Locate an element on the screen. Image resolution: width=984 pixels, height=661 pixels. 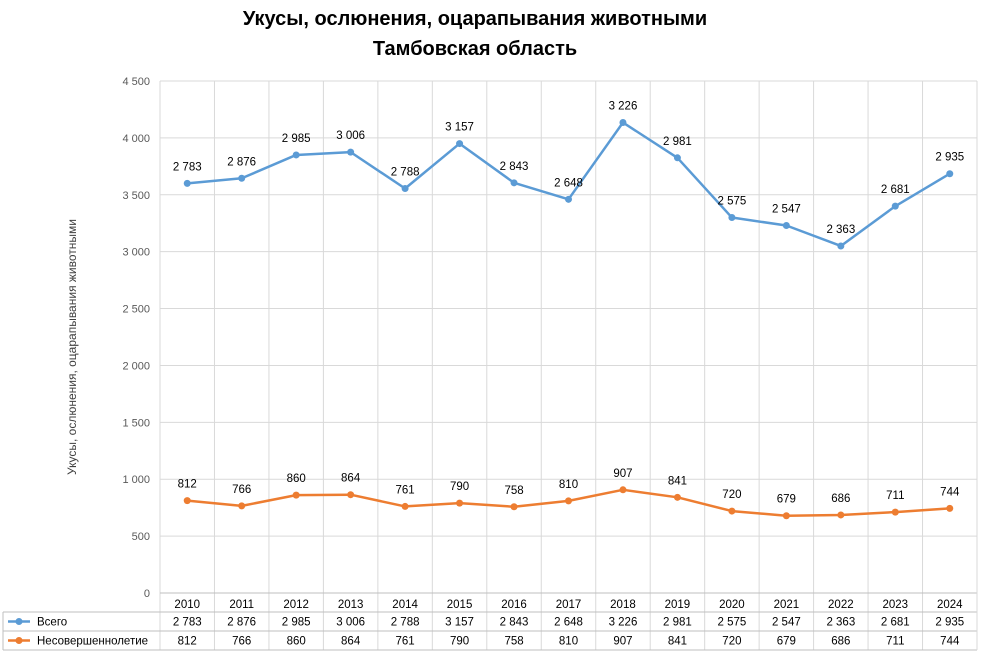
data-label: 3 006 is located at coordinates (350, 136).